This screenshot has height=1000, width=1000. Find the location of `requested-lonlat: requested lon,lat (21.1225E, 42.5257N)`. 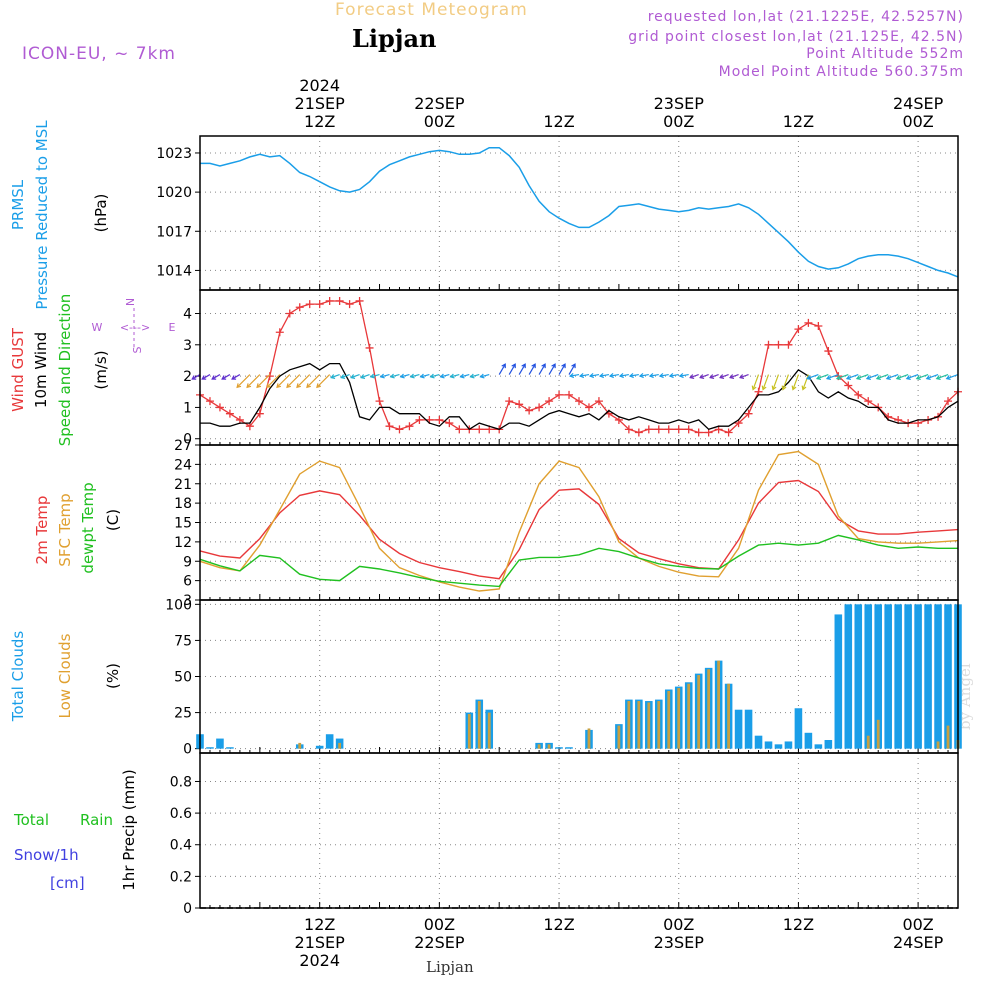

requested-lonlat: requested lon,lat (21.1225E, 42.5257N) is located at coordinates (805, 17).